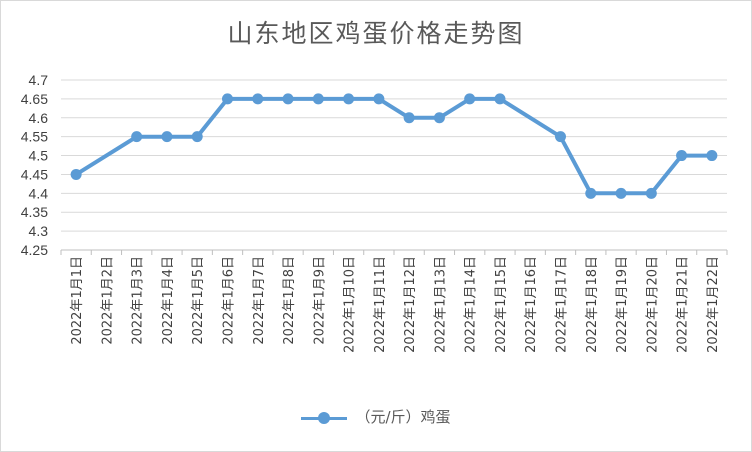  I want to click on legend: （元/斤）鸡蛋, so click(376, 416).